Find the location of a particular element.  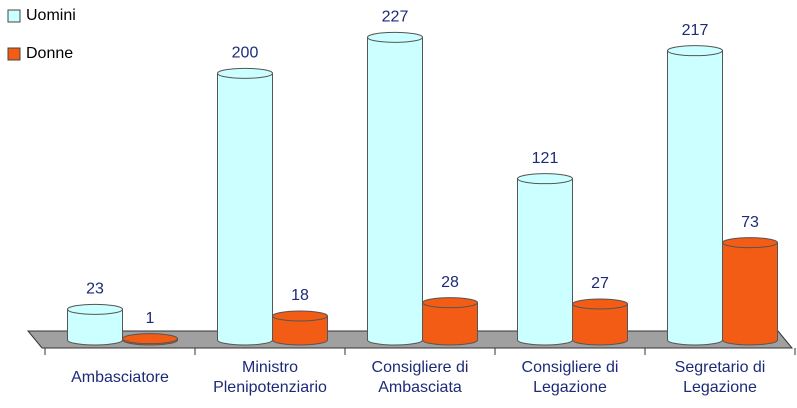

x-tick-label: Segretario di Legazione is located at coordinates (720, 377).